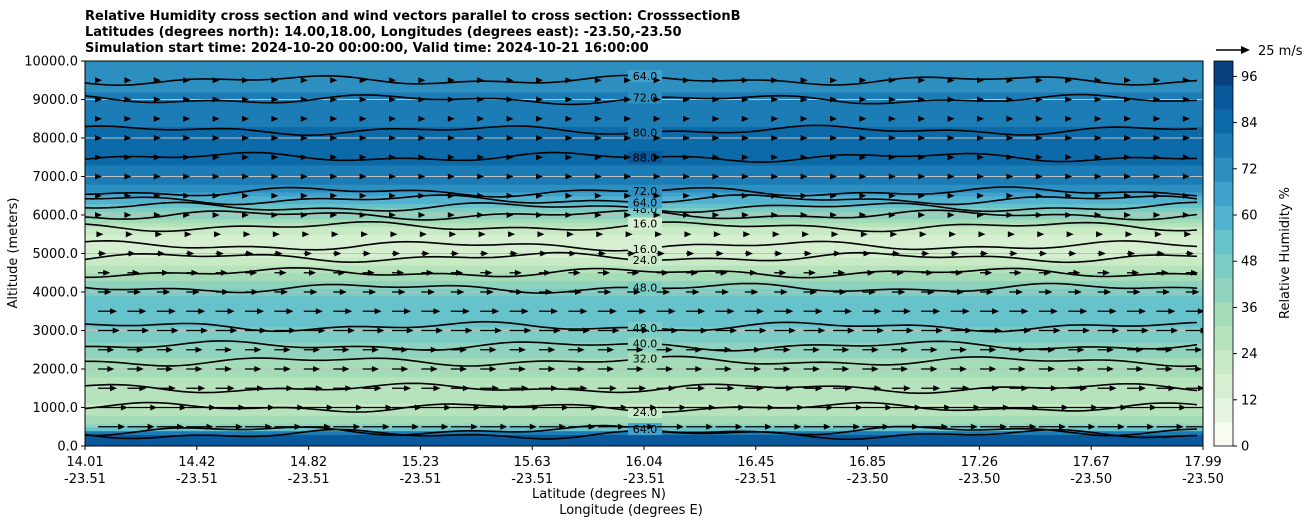  Describe the element at coordinates (645, 358) in the screenshot. I see `contour-label: 32.0` at that location.